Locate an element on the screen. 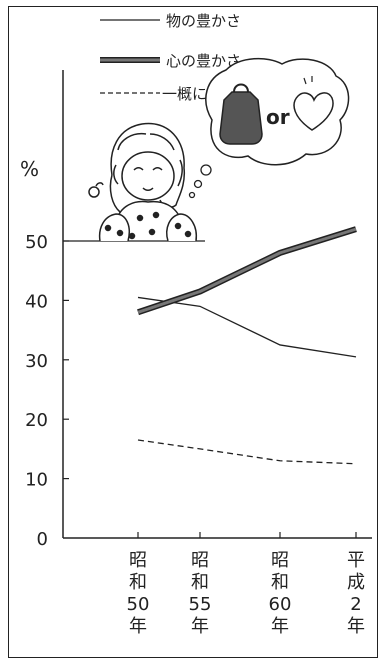 The height and width of the screenshot is (664, 385). x-tick-label-0-1: 和 is located at coordinates (138, 582).